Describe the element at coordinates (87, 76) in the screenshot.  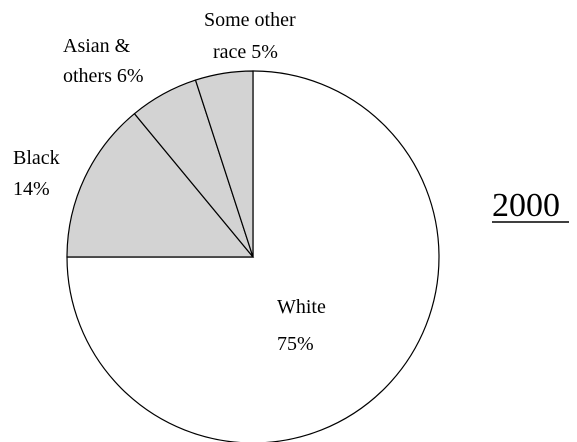
I see `label-asian-name-2: others` at that location.